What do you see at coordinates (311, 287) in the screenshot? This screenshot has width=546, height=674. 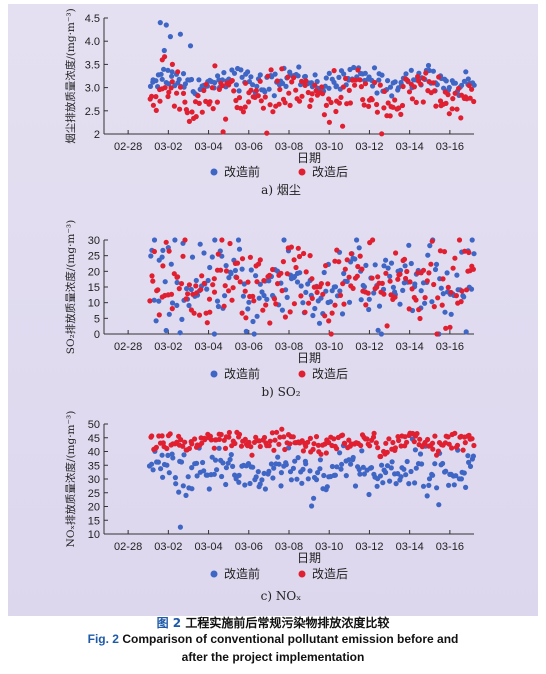 I see `series-after` at bounding box center [311, 287].